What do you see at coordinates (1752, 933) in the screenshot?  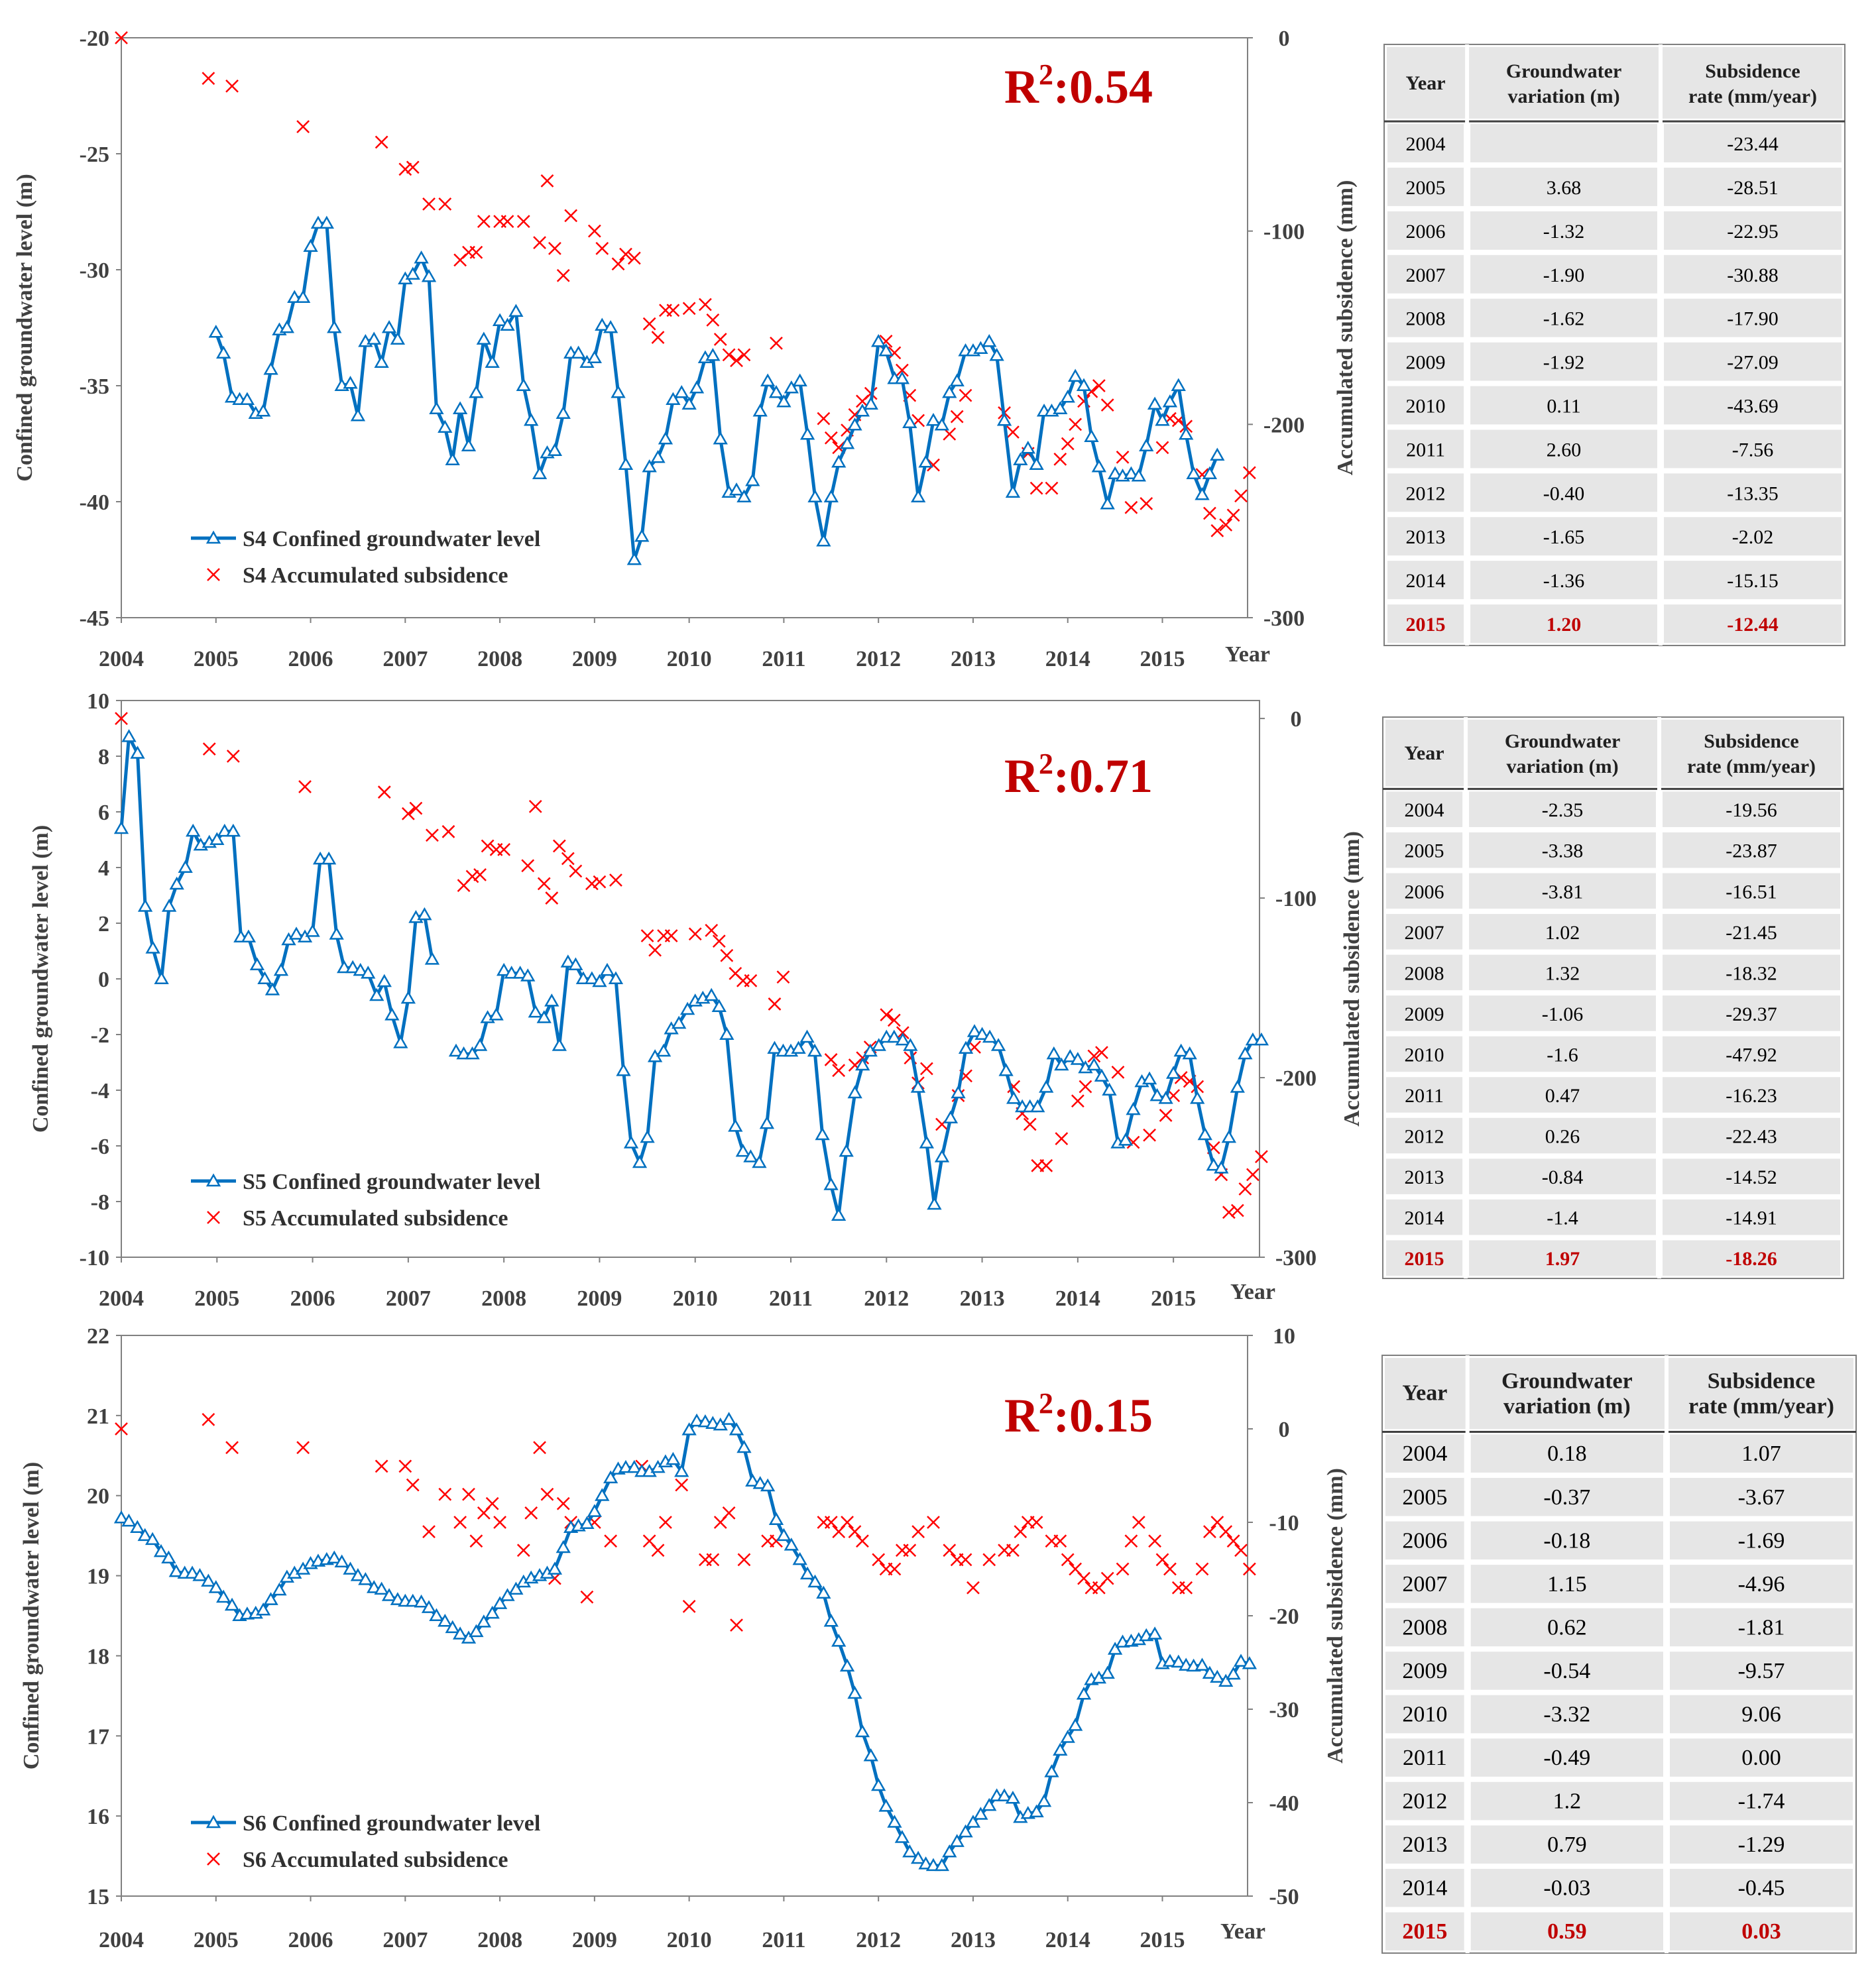 I see `table-cell-subsidence-rate: -21.45` at bounding box center [1752, 933].